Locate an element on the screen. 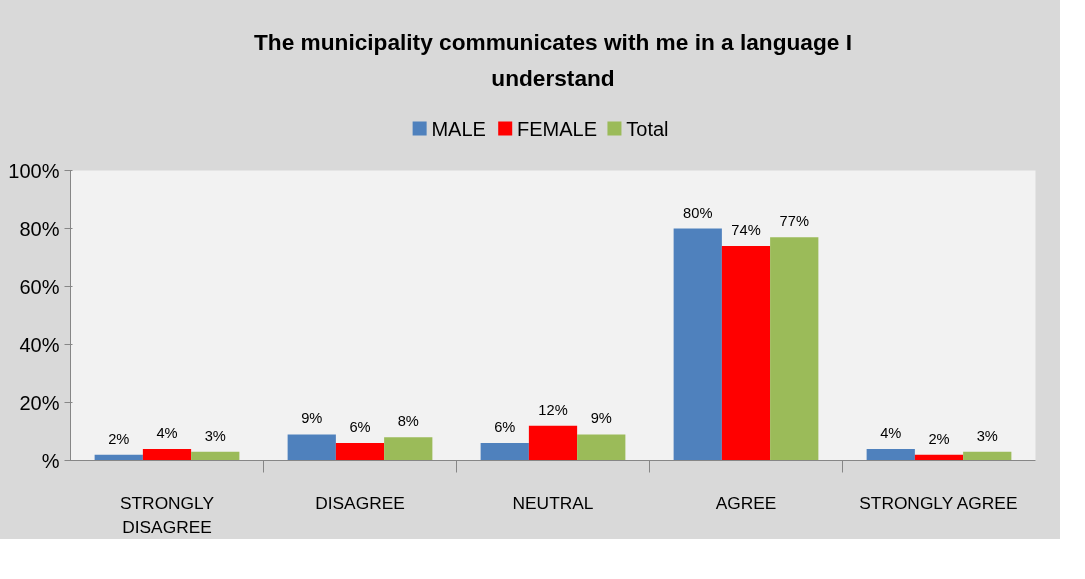 This screenshot has width=1085, height=579. data-label: 80% is located at coordinates (698, 212).